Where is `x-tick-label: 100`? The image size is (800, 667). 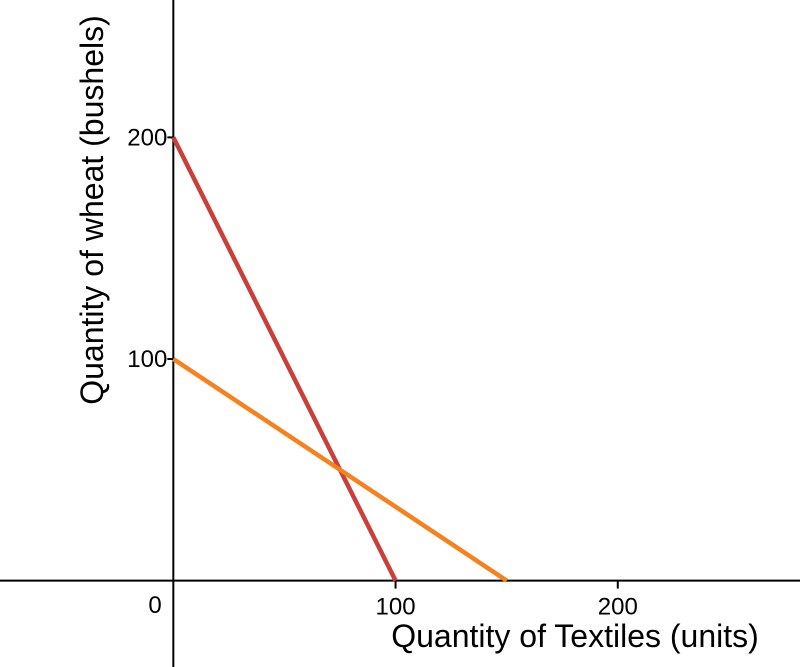 x-tick-label: 100 is located at coordinates (396, 607).